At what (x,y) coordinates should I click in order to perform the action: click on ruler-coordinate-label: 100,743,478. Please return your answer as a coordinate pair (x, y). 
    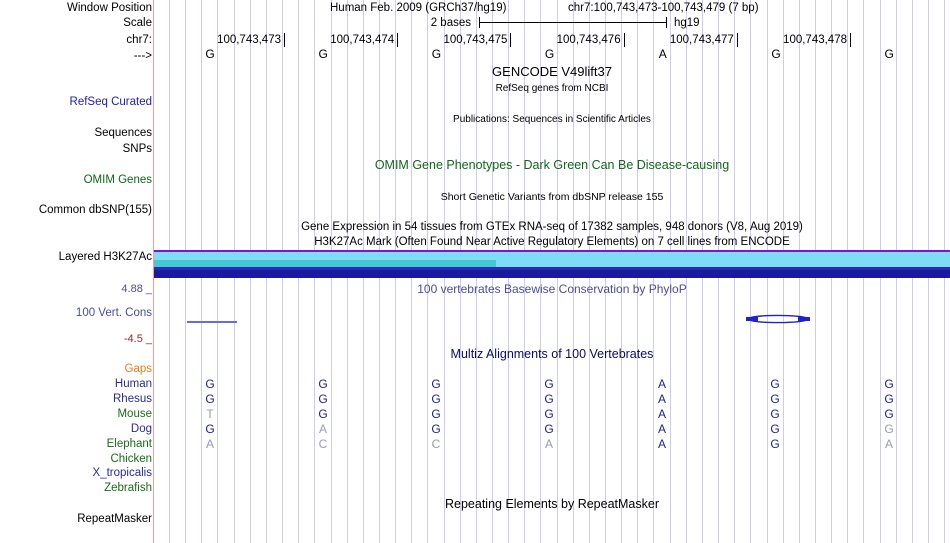
    Looking at the image, I should click on (815, 40).